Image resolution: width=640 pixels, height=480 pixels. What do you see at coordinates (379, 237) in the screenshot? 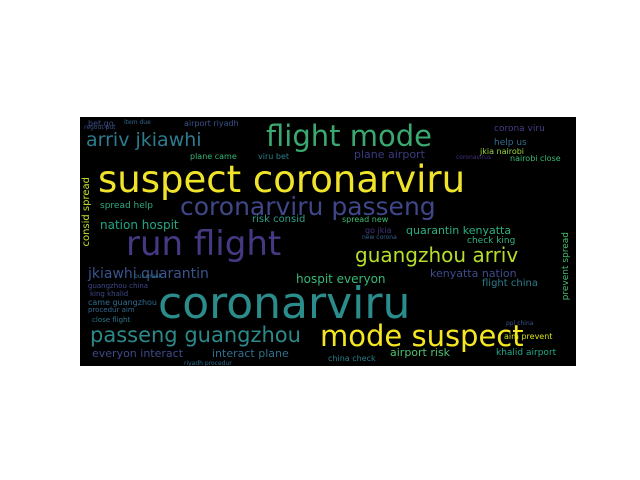
I see `cloud-word: new corona` at bounding box center [379, 237].